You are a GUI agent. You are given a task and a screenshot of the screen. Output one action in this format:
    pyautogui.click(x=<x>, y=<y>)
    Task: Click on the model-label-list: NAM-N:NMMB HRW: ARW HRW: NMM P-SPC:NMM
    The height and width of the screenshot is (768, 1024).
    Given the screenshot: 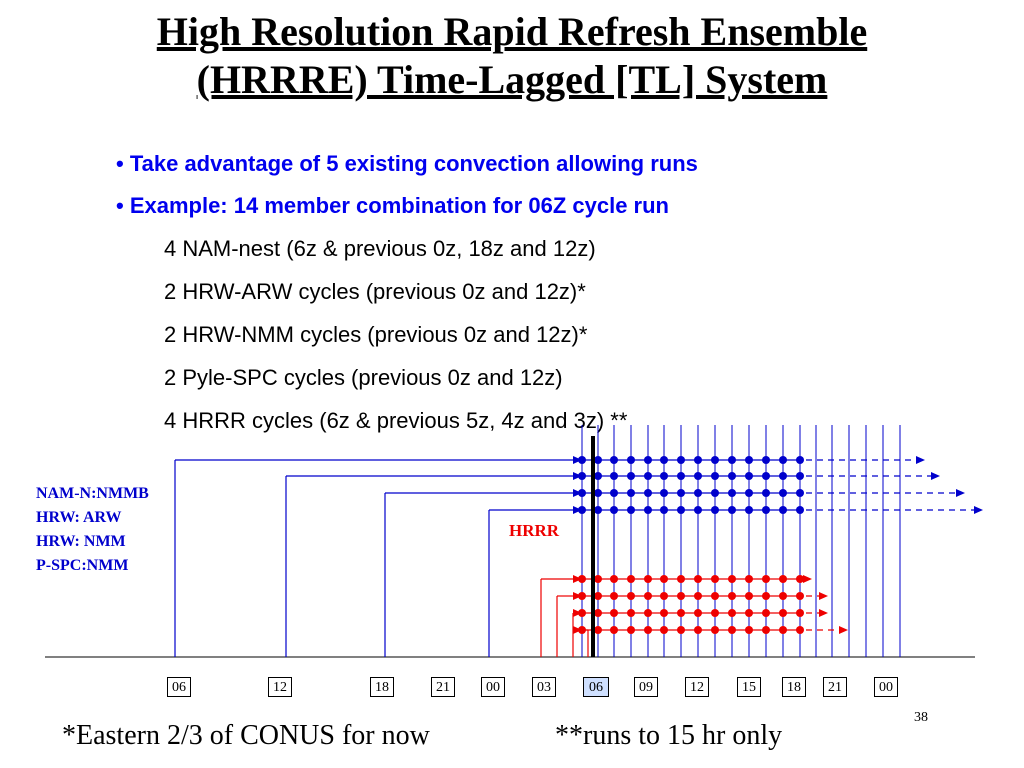 What is the action you would take?
    pyautogui.click(x=92, y=530)
    